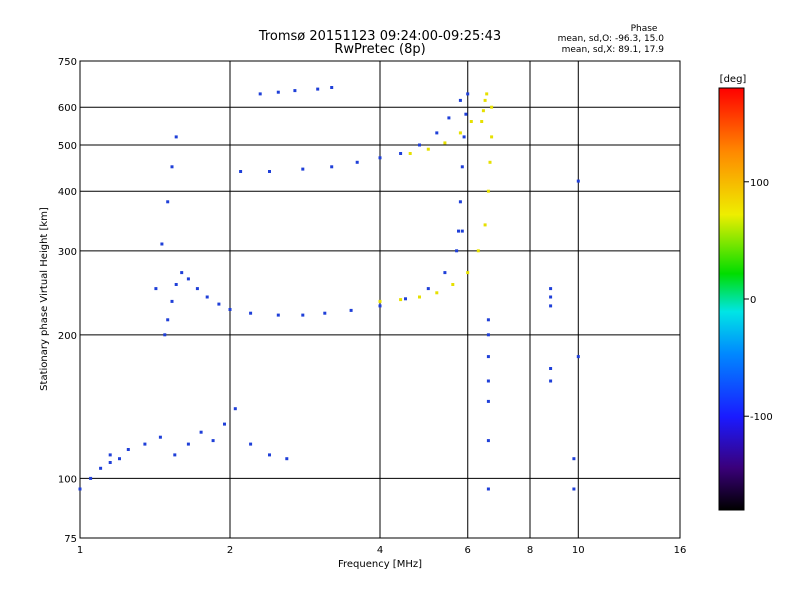 The width and height of the screenshot is (800, 600). I want to click on x-tick-label: 2, so click(230, 550).